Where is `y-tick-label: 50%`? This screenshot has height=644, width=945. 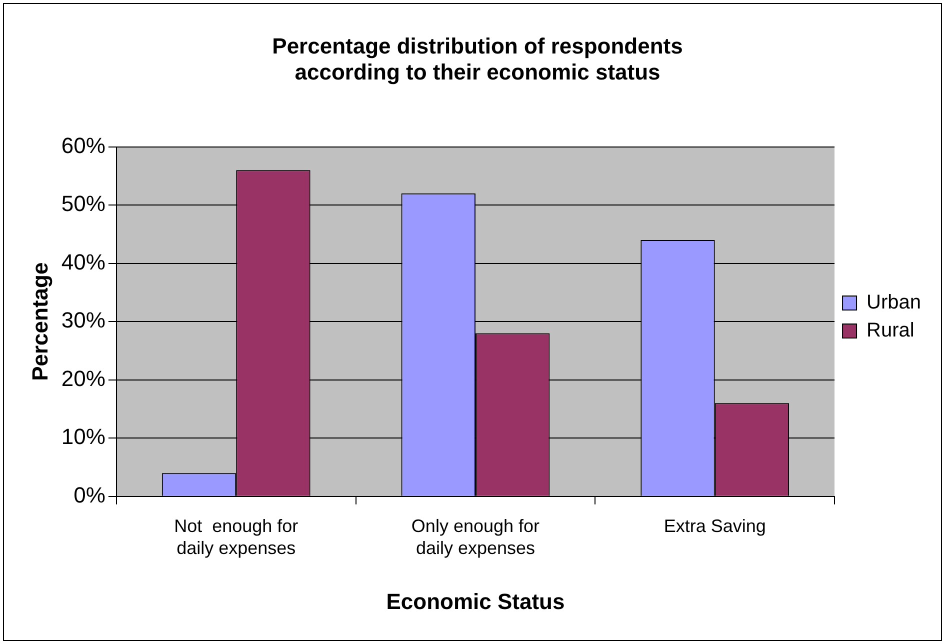 y-tick-label: 50% is located at coordinates (83, 203).